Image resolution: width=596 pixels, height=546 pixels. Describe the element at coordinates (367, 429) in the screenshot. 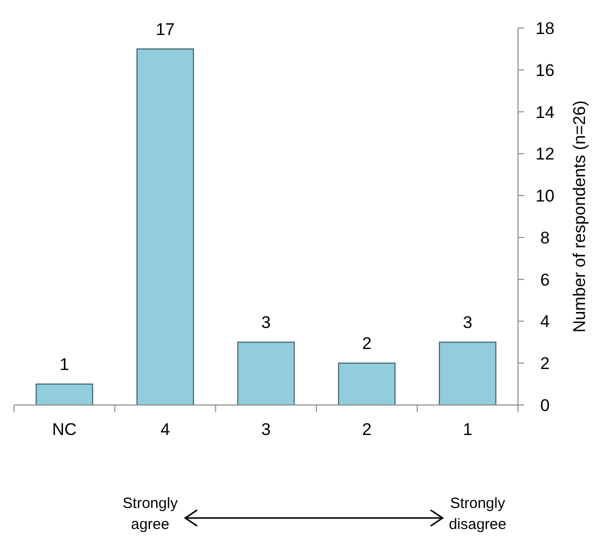

I see `x-tick-label: 2` at that location.